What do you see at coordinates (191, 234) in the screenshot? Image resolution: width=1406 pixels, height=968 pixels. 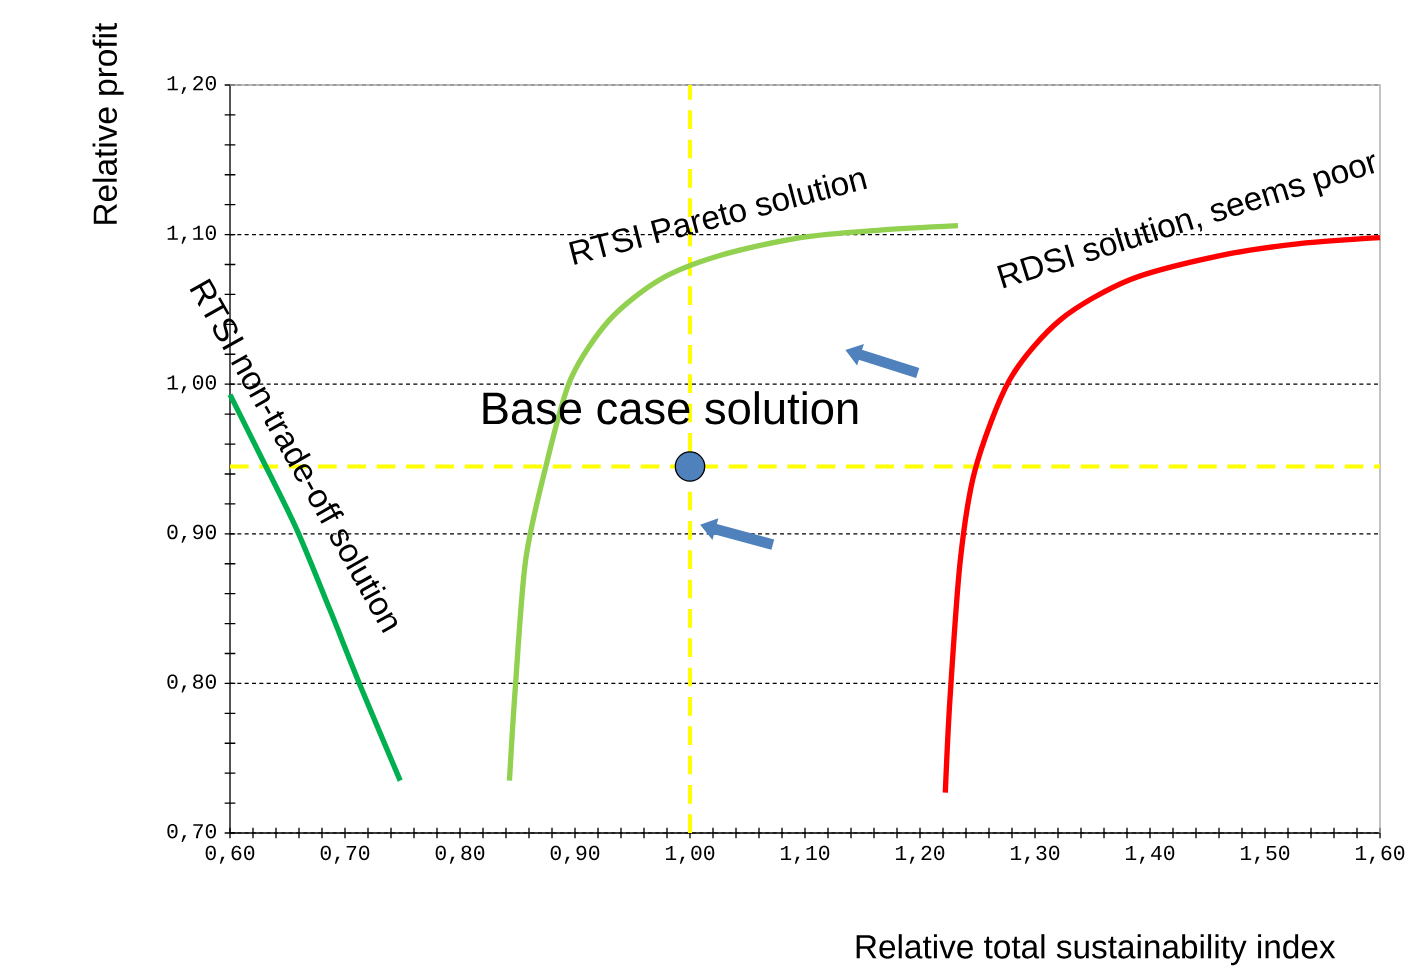 I see `y-tick-label: 1,10` at bounding box center [191, 234].